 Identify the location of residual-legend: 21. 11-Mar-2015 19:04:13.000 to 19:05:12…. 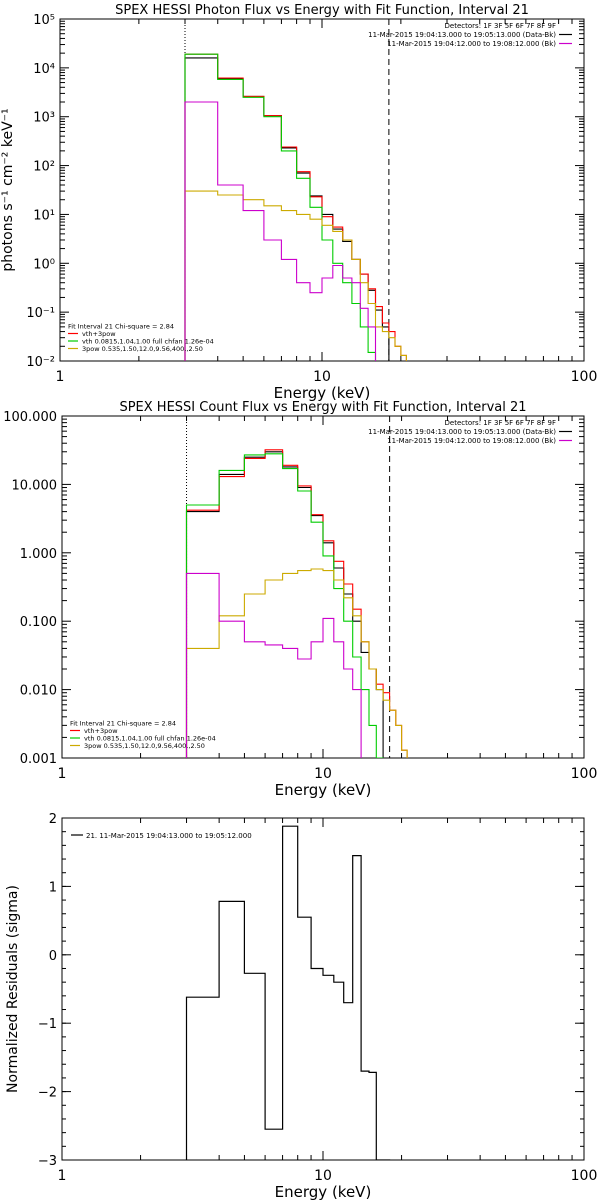
(169, 836).